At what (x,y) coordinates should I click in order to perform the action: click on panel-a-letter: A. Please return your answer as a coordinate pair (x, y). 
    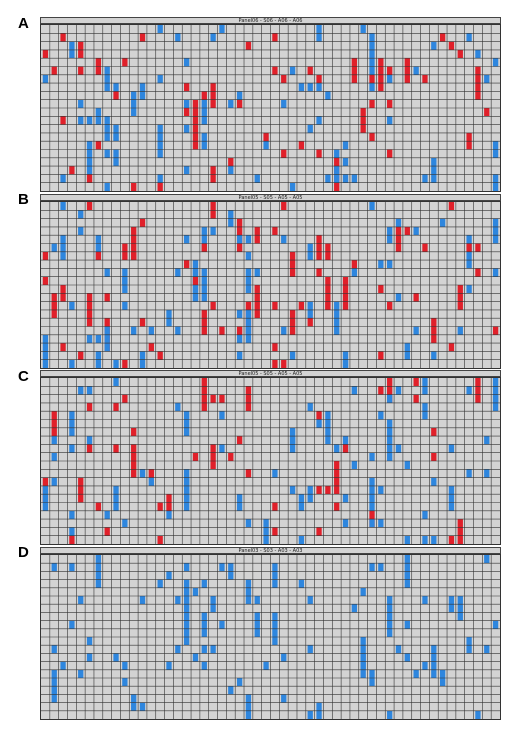
    Looking at the image, I should click on (23, 23).